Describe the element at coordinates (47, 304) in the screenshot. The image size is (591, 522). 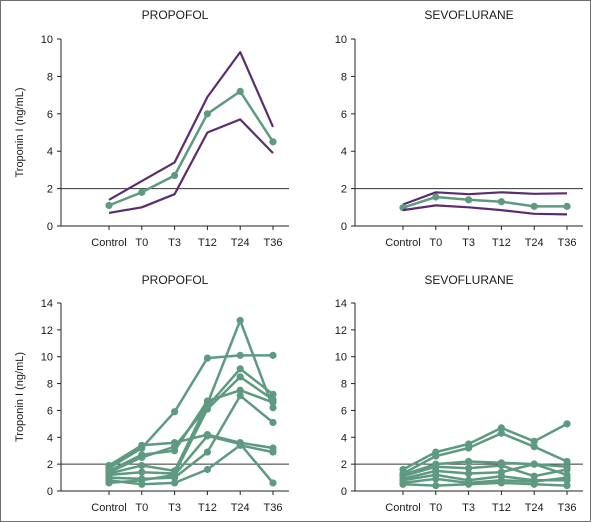
I see `y-tick-label: 14` at that location.